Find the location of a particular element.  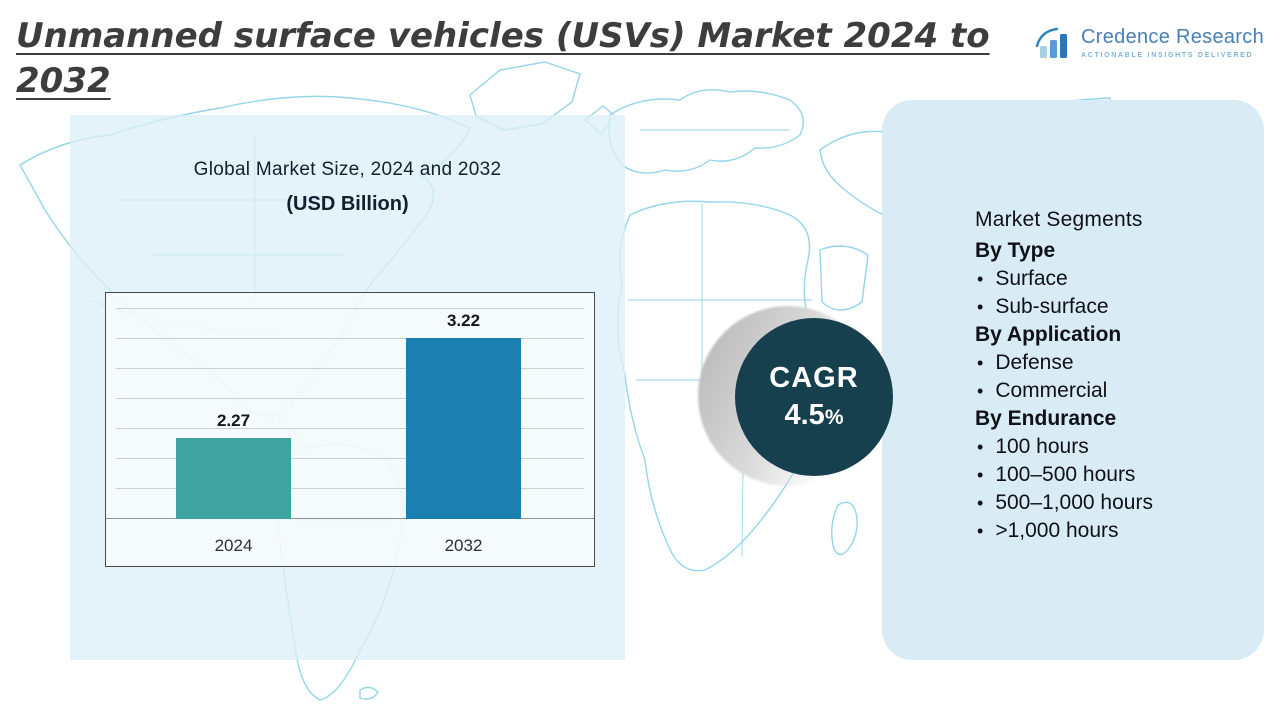

segments-title: Market Segments is located at coordinates (1059, 219).